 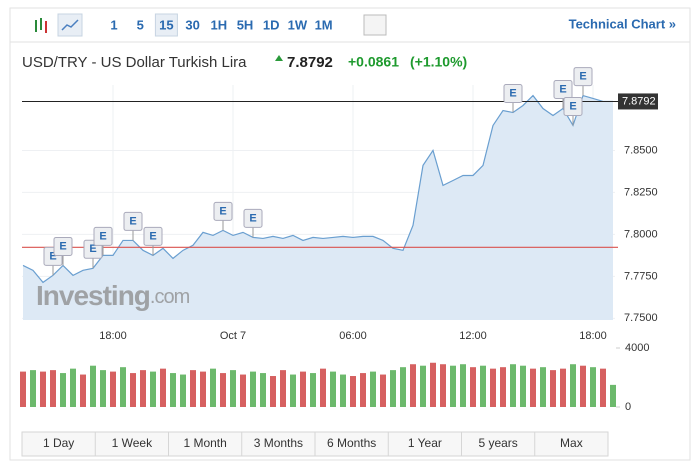 What do you see at coordinates (245, 24) in the screenshot?
I see `interval-button: 5H` at bounding box center [245, 24].